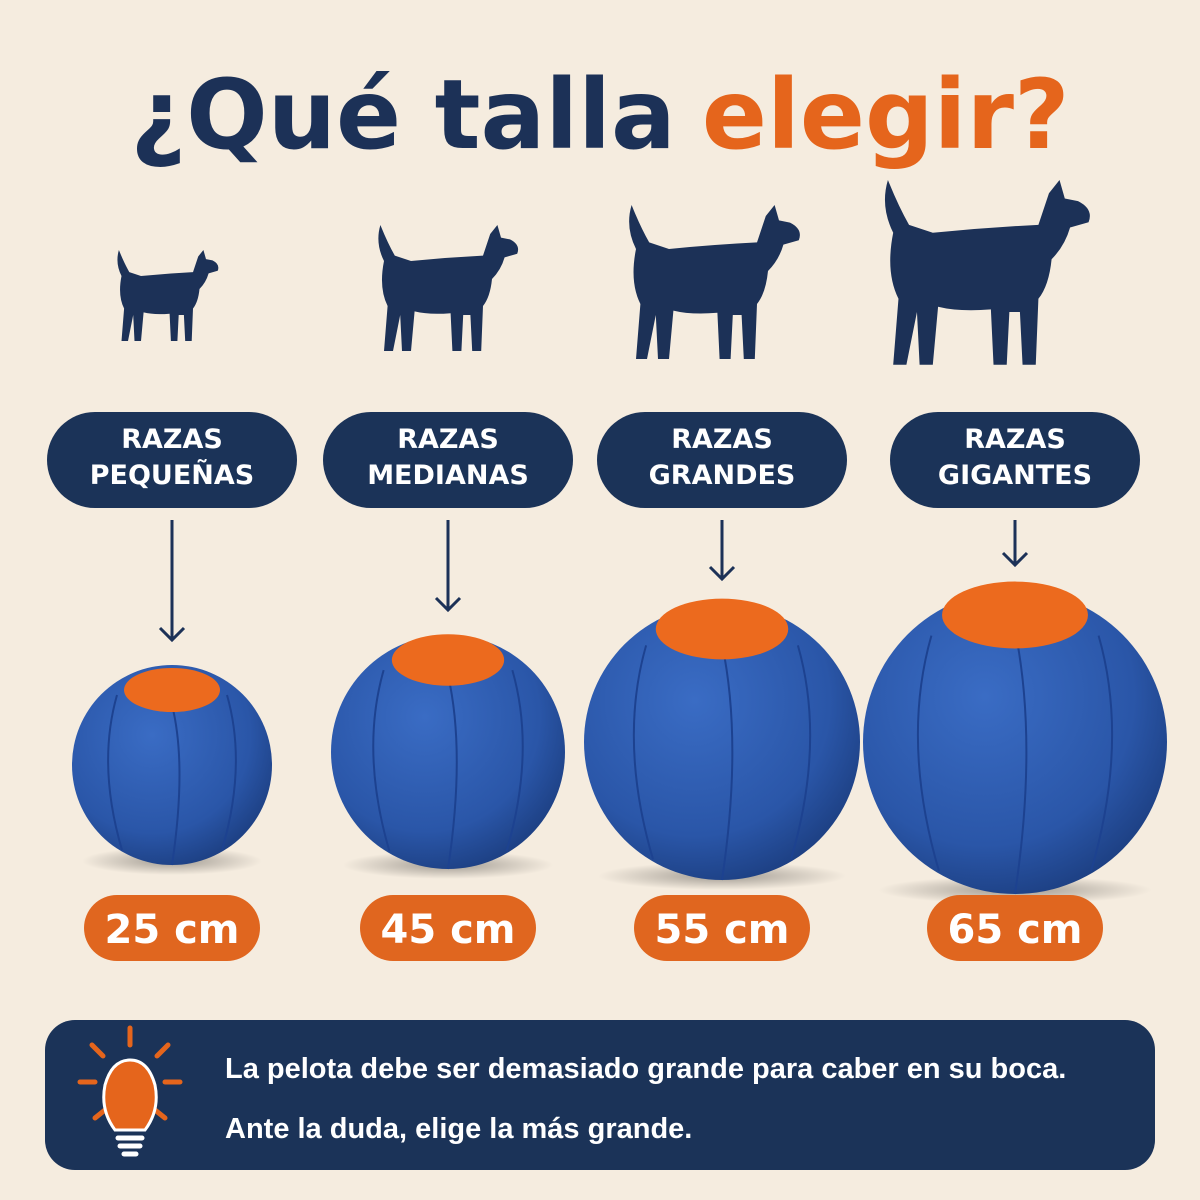 The width and height of the screenshot is (1200, 1200). Describe the element at coordinates (172, 605) in the screenshot. I see `size-column: RAZAS PEQUEÑAS 25 cm` at that location.